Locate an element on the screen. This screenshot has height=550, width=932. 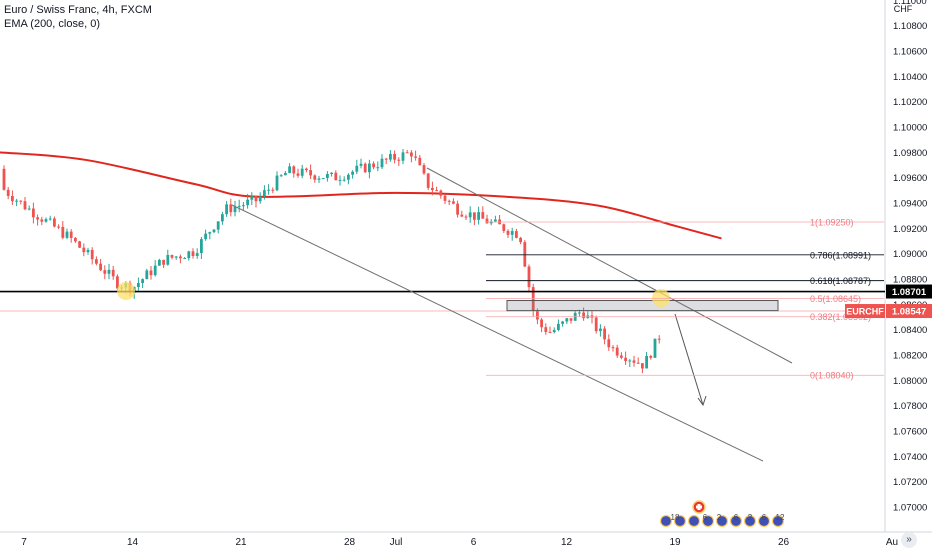
channel-upper-line is located at coordinates (609, 265).